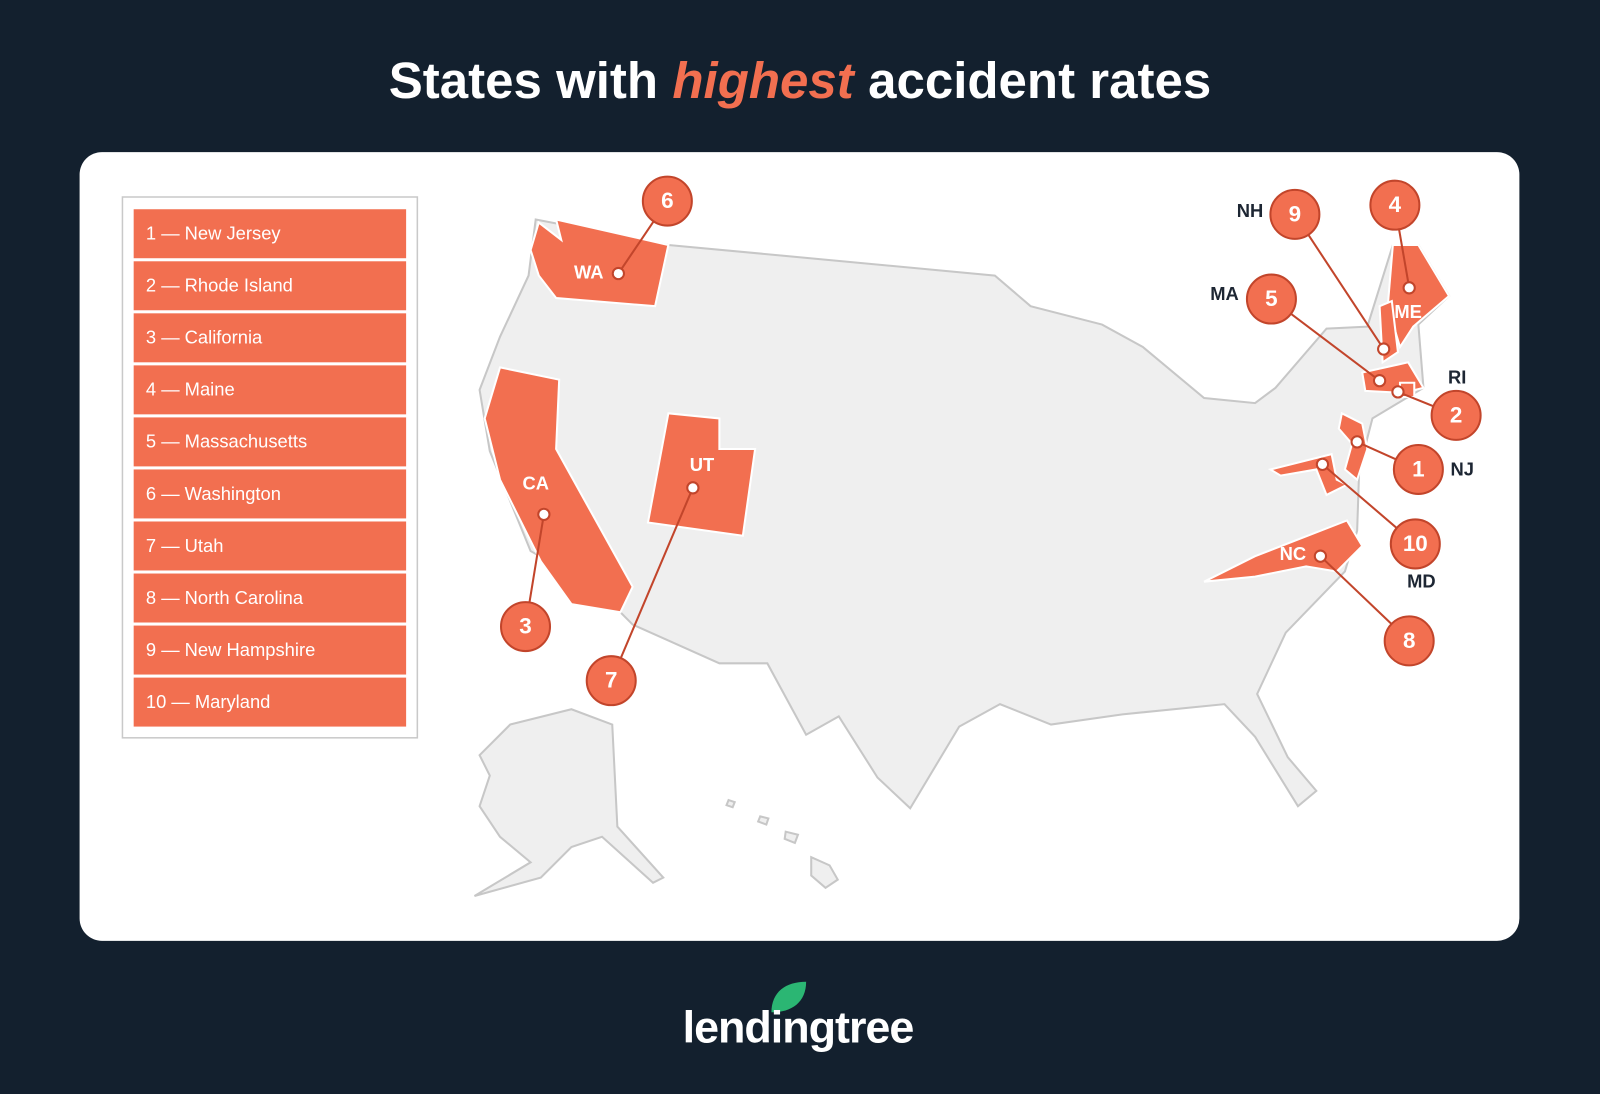 This screenshot has width=1600, height=1094. I want to click on state-abbr: NC, so click(1293, 553).